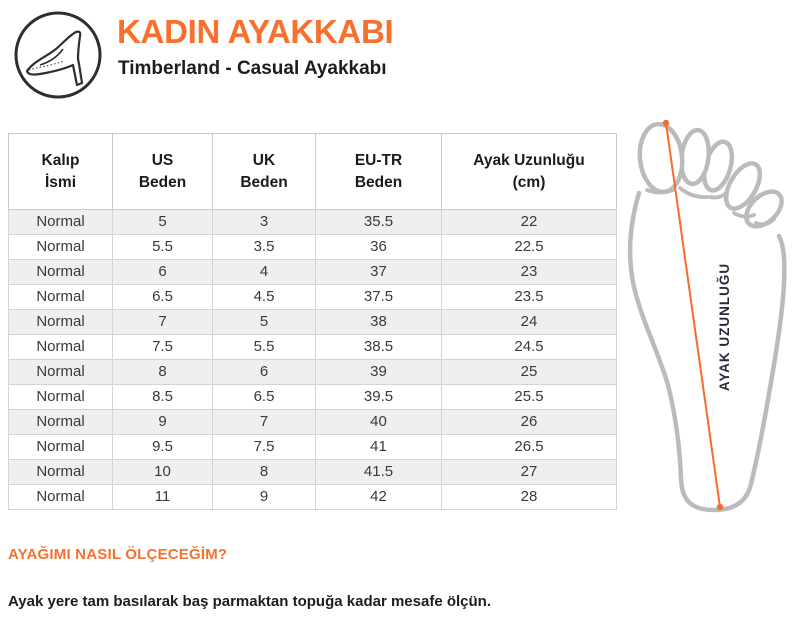  What do you see at coordinates (58, 55) in the screenshot?
I see `high-heel-shoe-icon` at bounding box center [58, 55].